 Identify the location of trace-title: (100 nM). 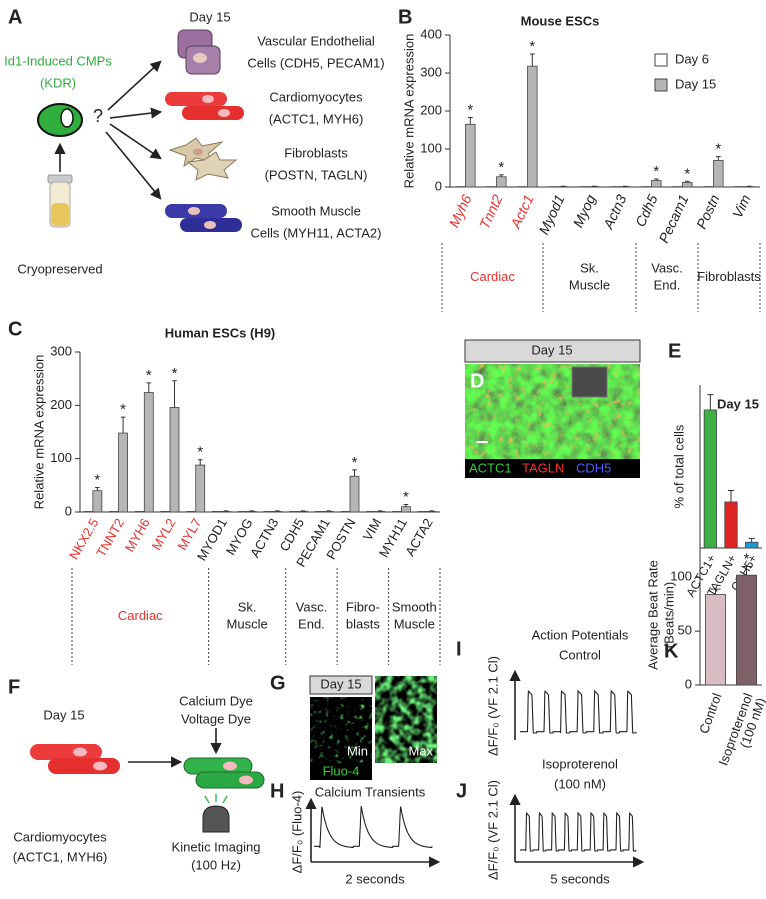
(580, 783).